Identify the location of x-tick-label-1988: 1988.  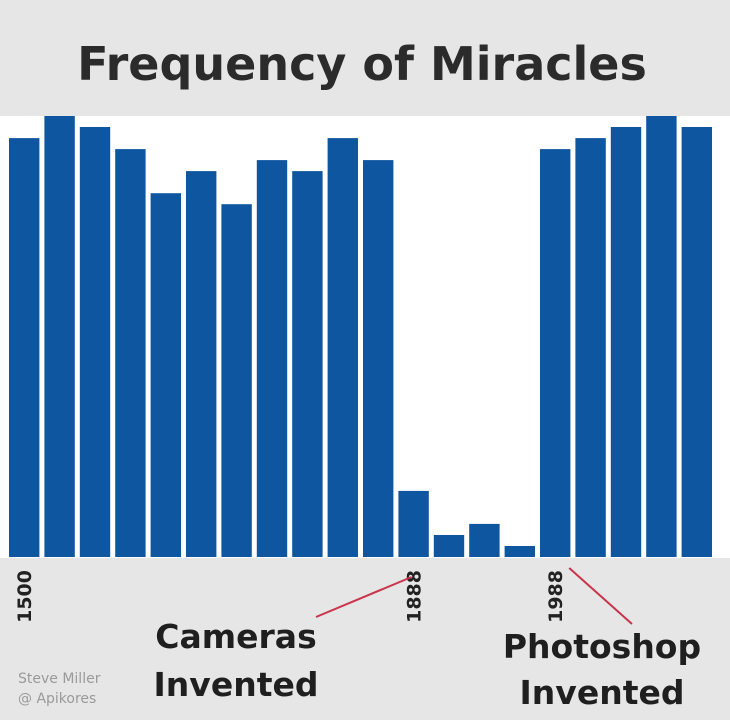
(556, 596).